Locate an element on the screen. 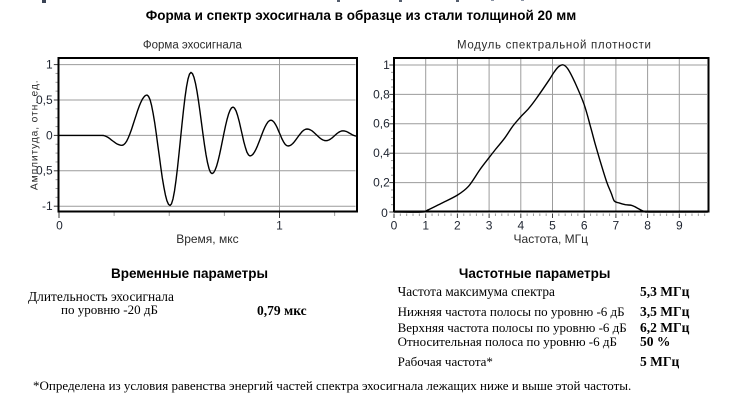  svg-text: 0,6 is located at coordinates (381, 124).